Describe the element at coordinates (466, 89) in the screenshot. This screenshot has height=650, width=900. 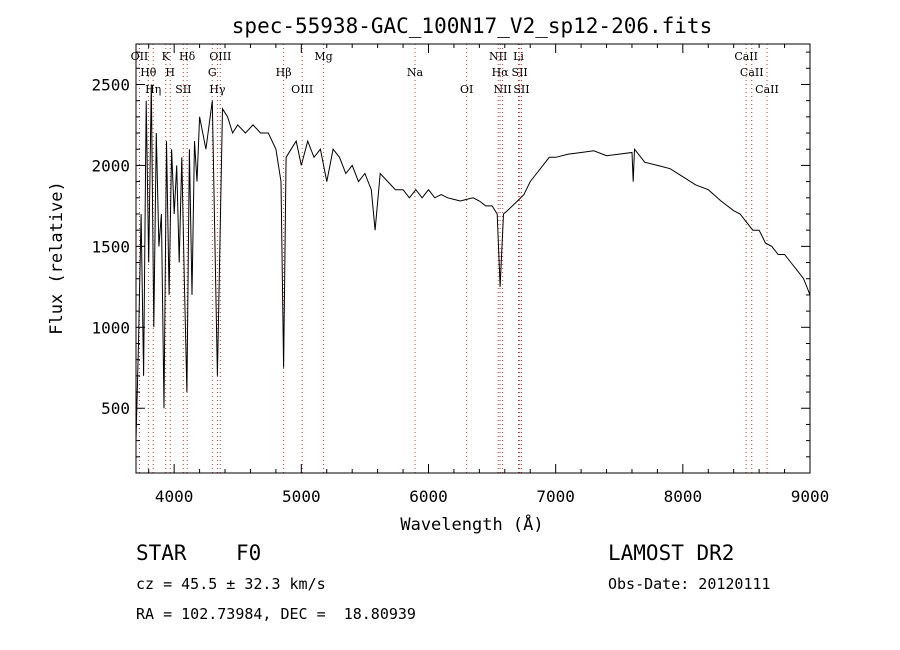
I see `line-label: OI` at that location.